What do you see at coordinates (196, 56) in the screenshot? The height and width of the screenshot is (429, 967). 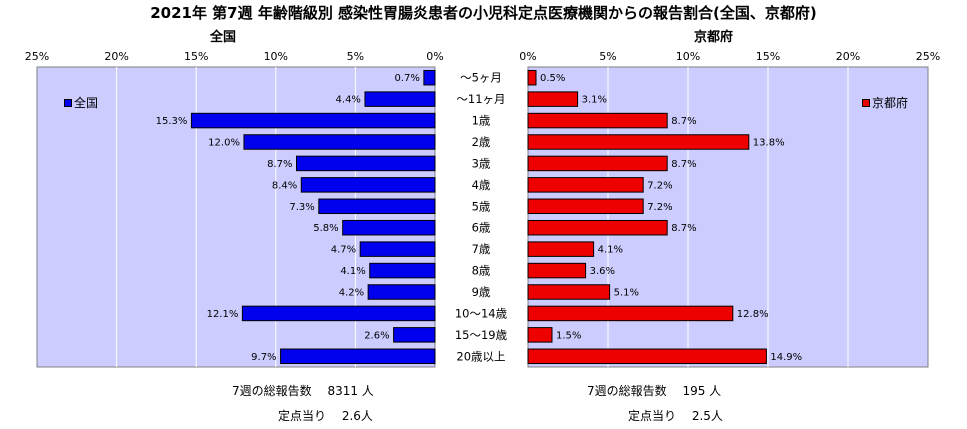 I see `national-tick-label: 15%` at bounding box center [196, 56].